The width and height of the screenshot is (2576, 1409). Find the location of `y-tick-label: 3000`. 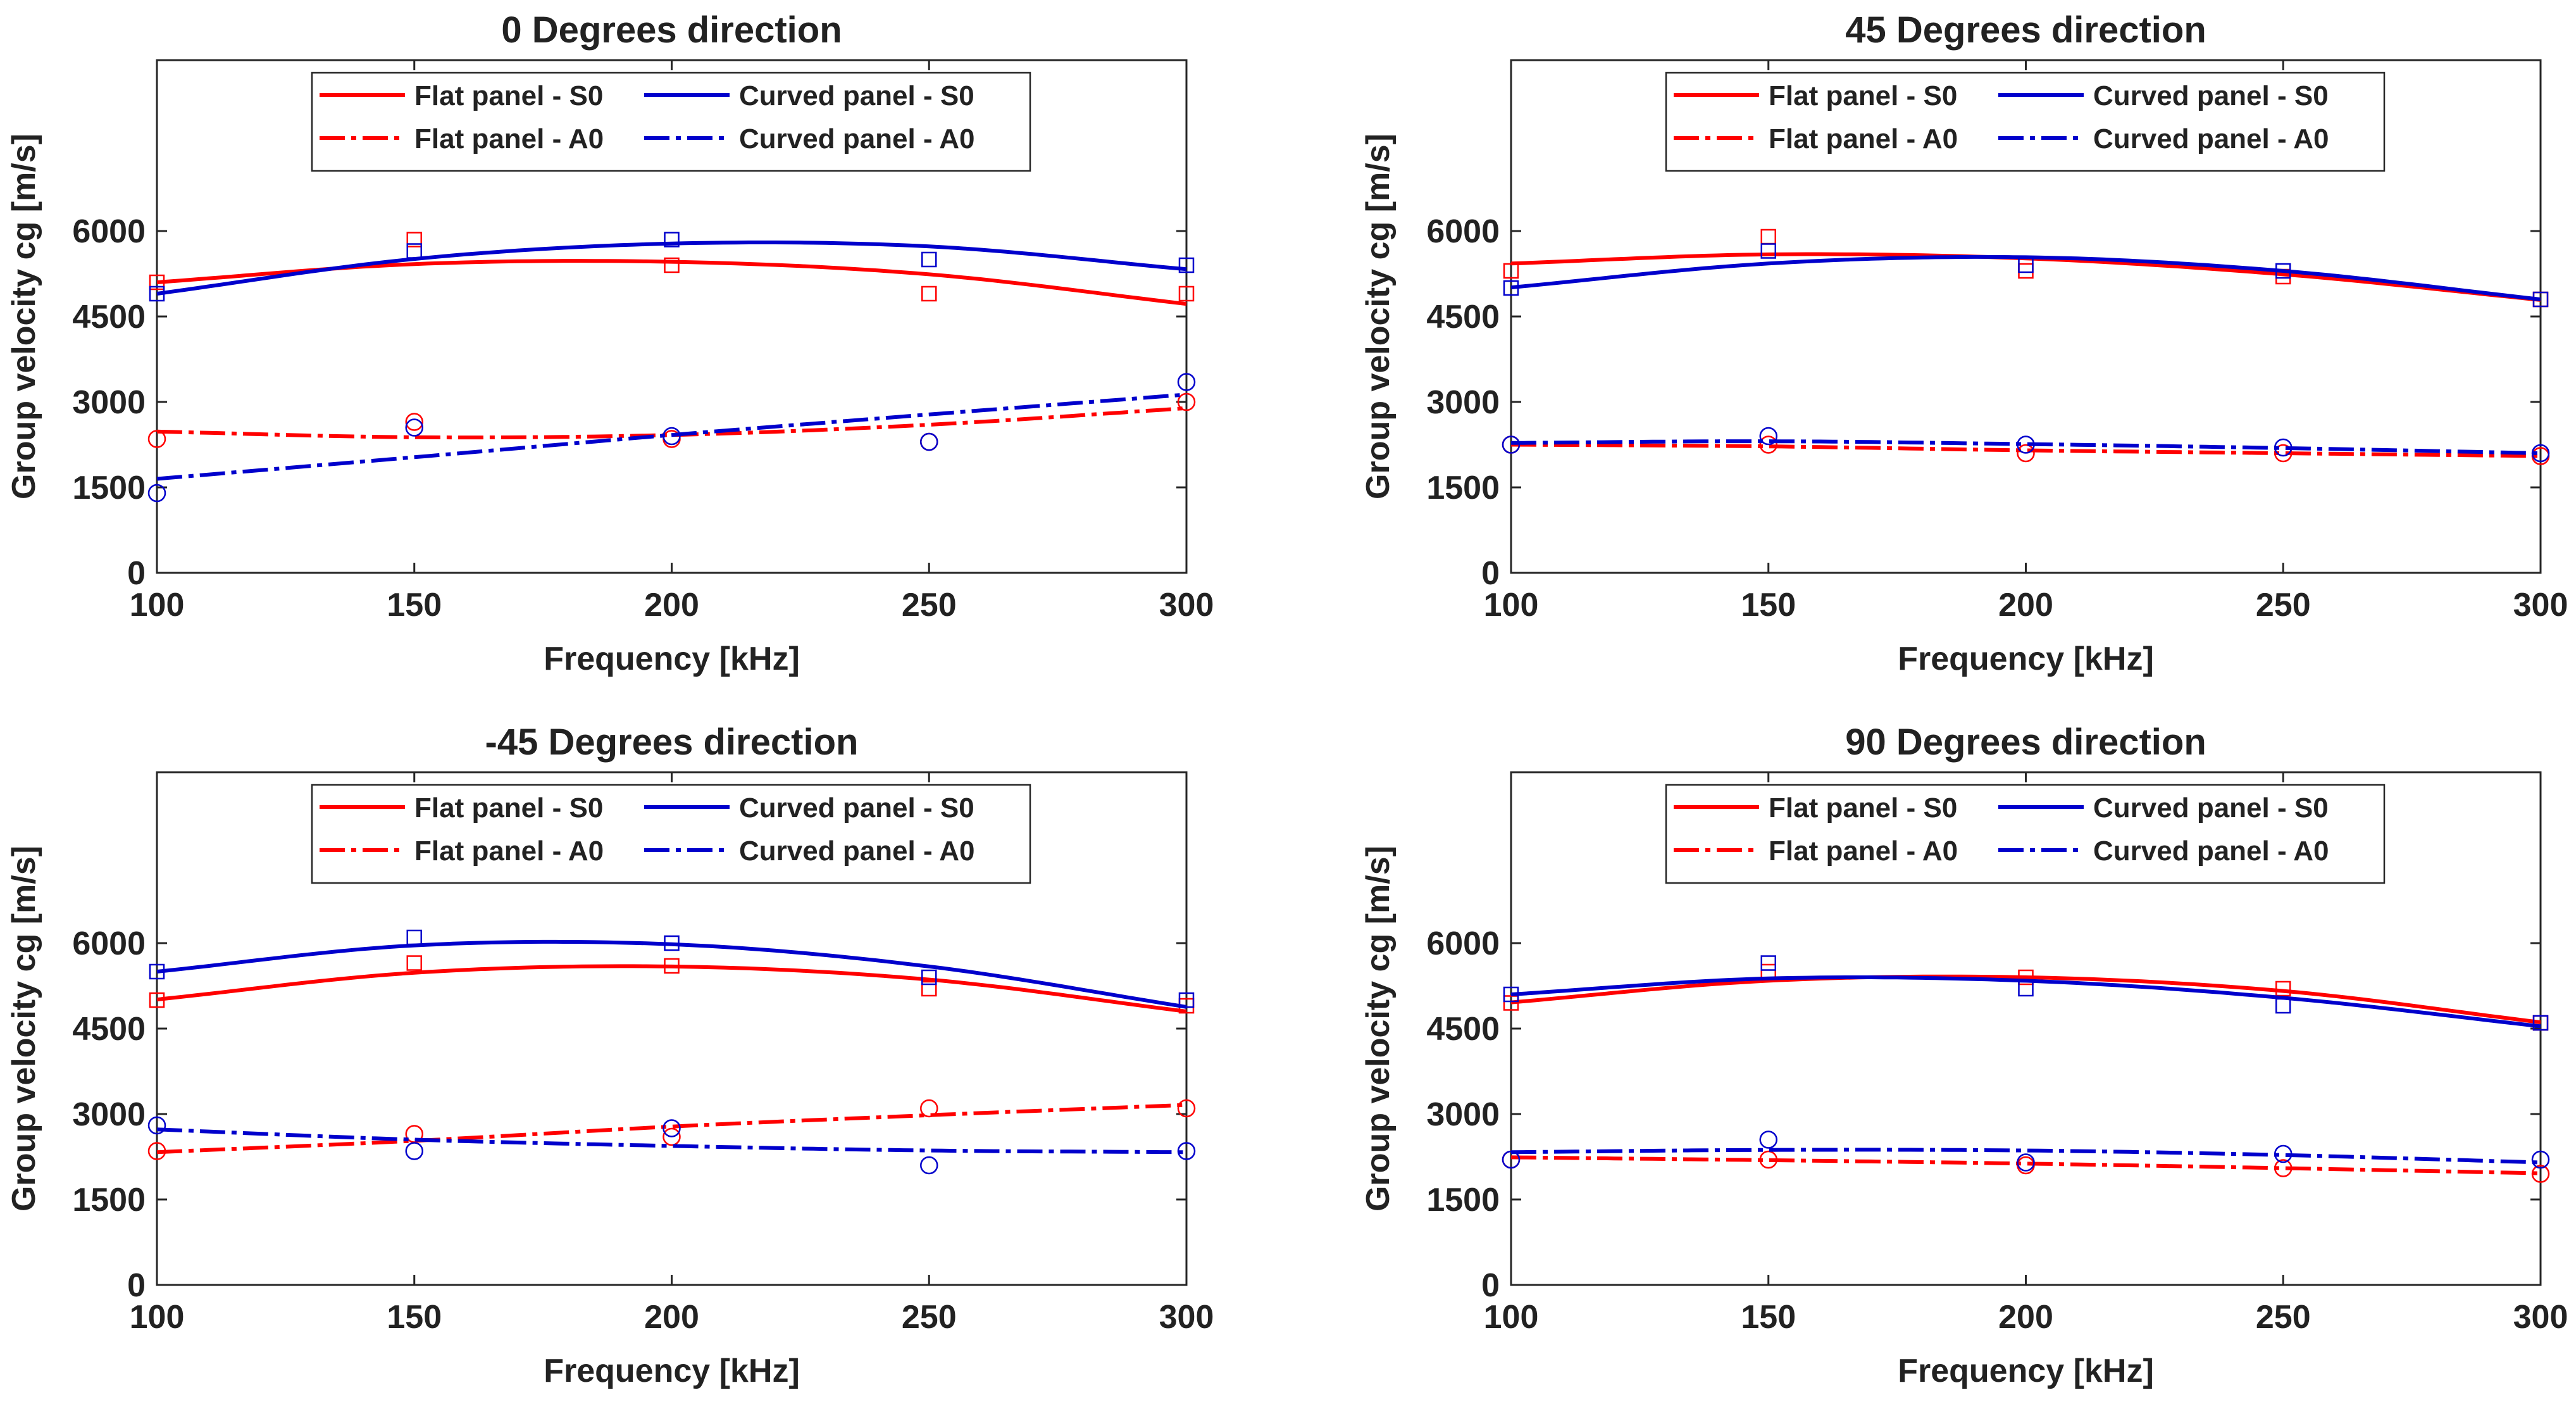

y-tick-label: 3000 is located at coordinates (1463, 1114).